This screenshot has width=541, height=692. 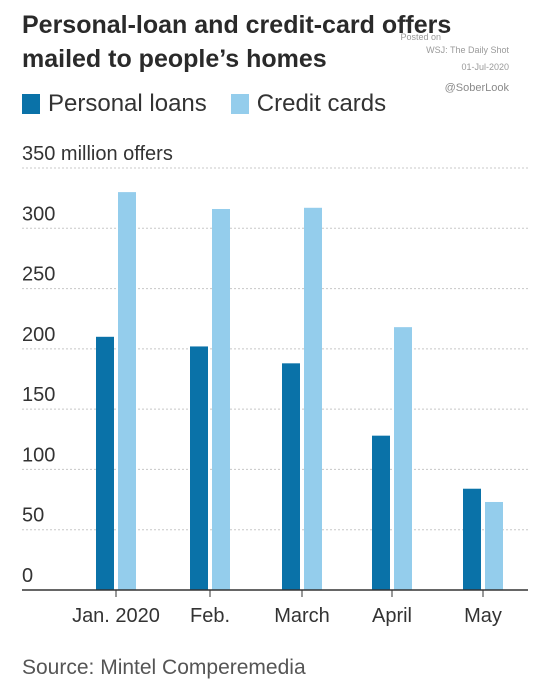 I want to click on y-tick-label: 50, so click(x=33, y=516).